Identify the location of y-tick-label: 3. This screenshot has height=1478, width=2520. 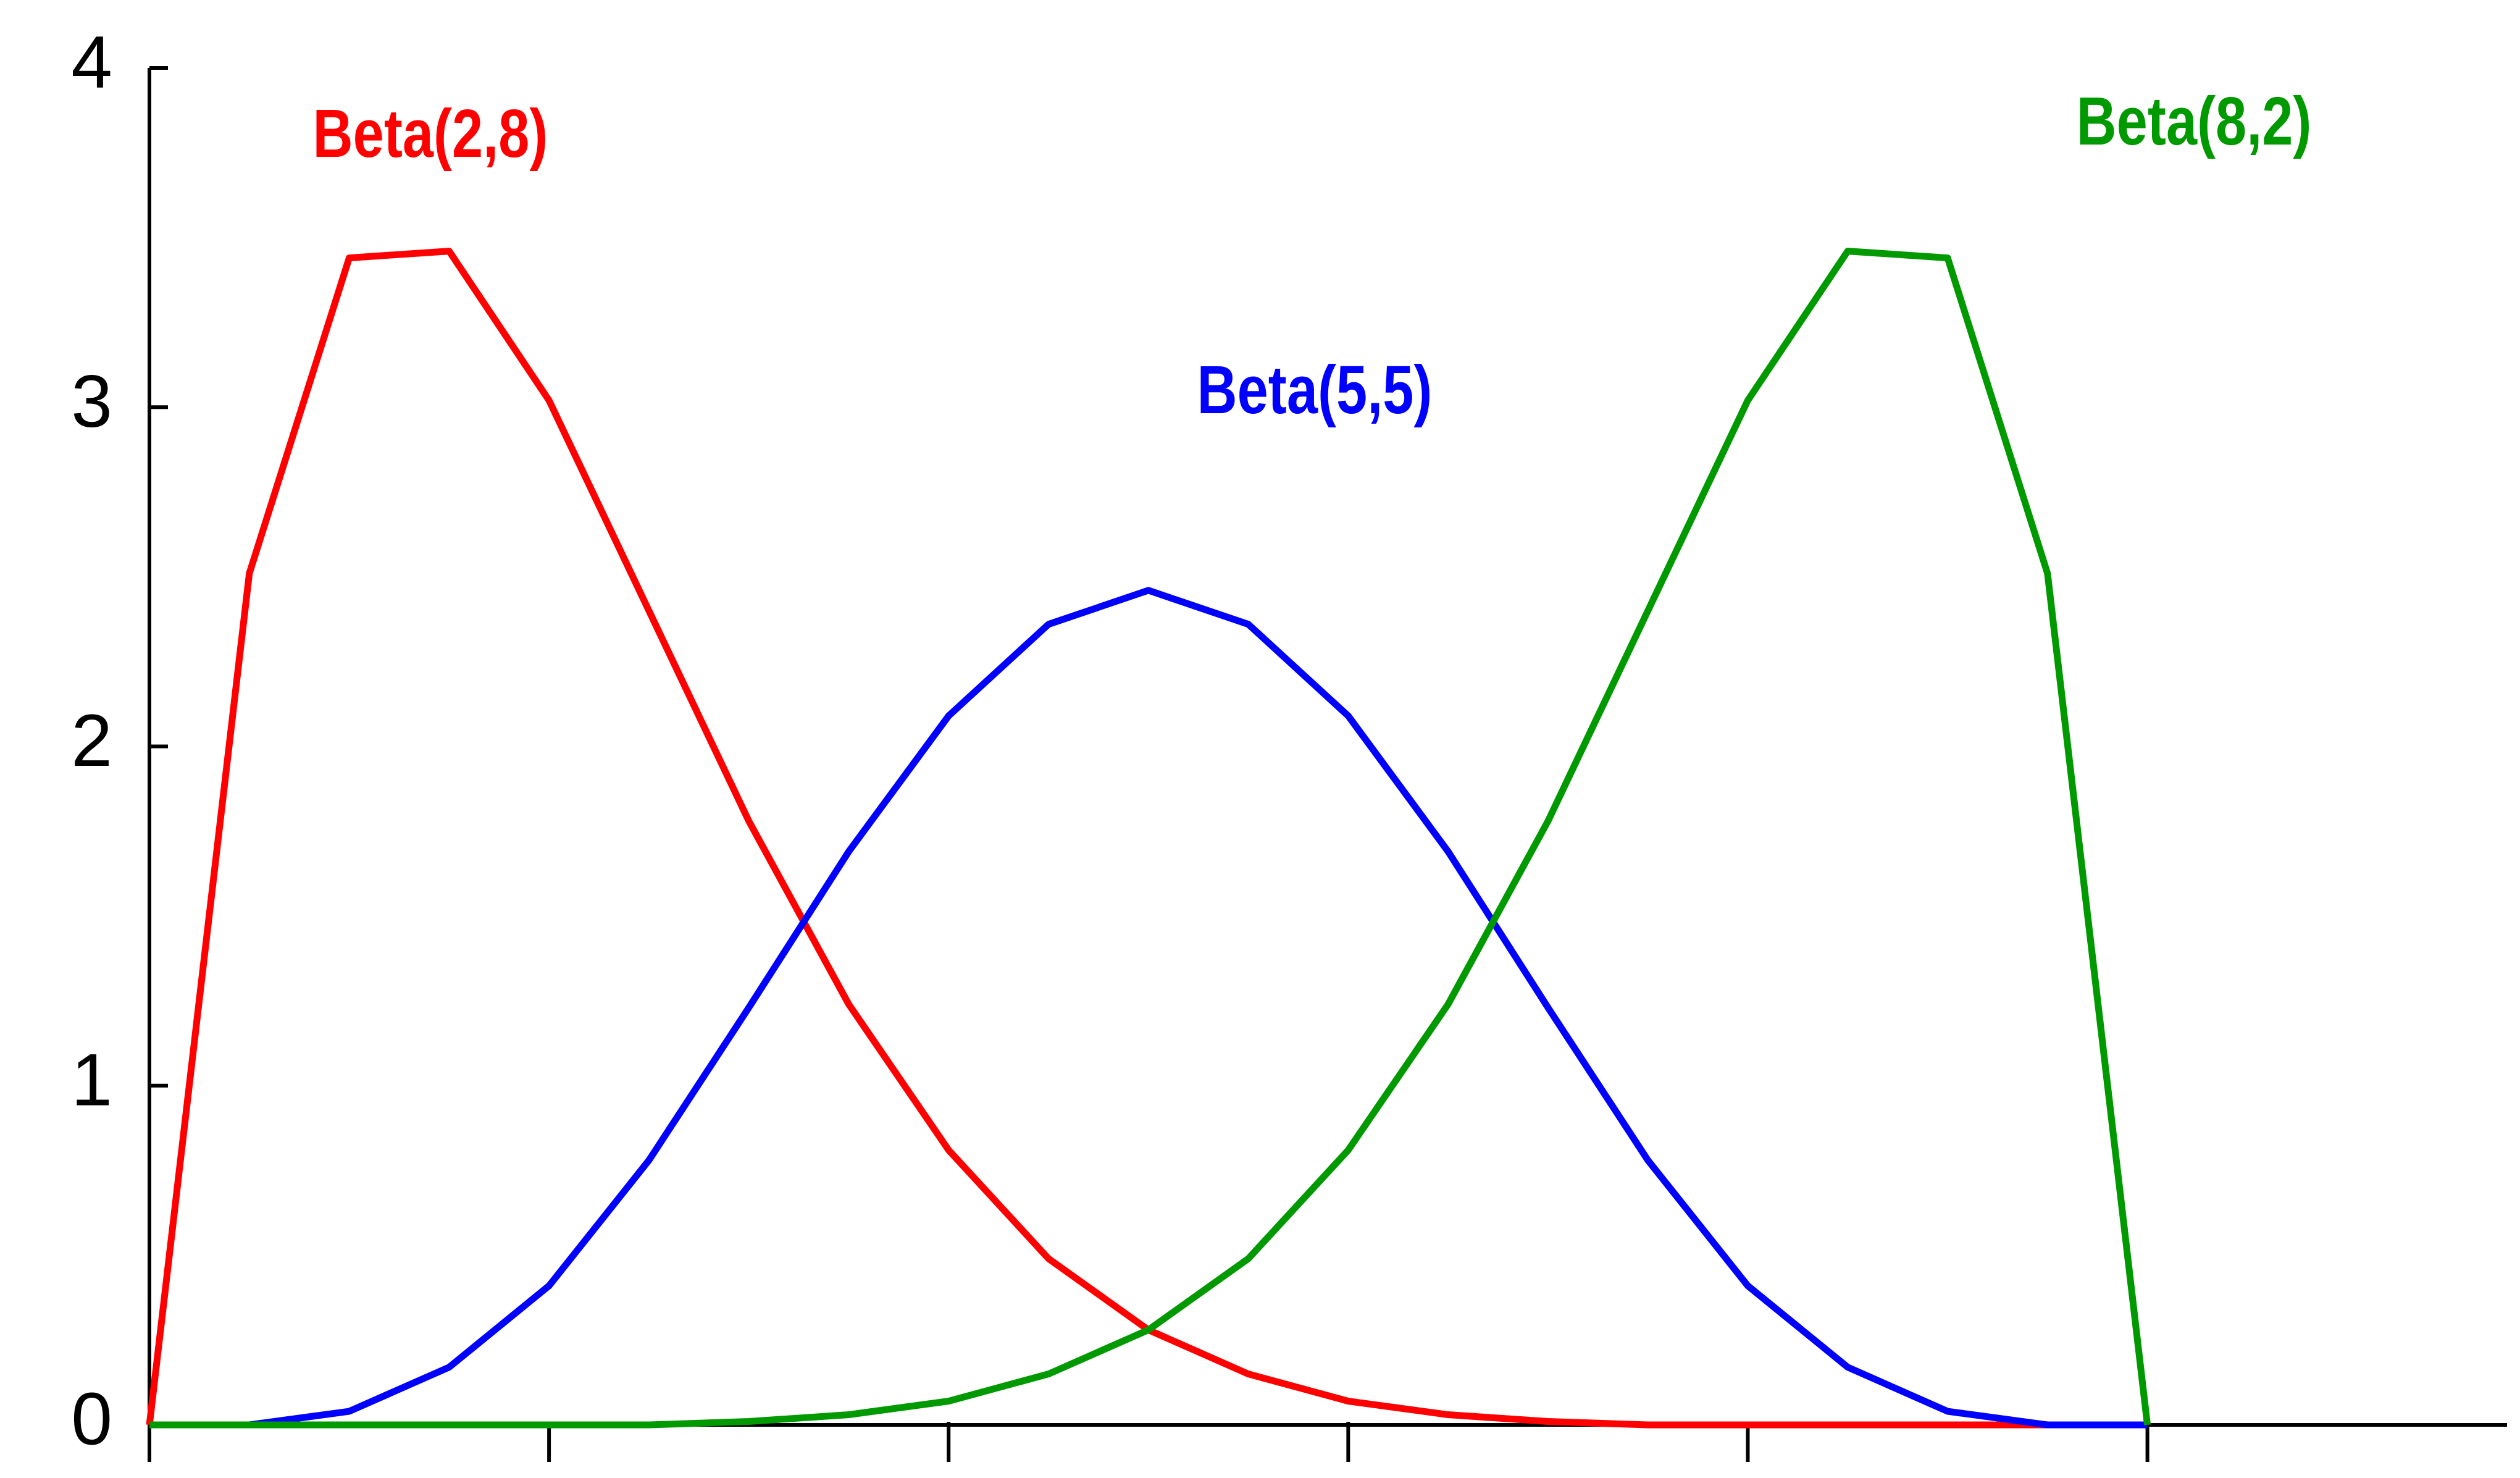
(91, 402).